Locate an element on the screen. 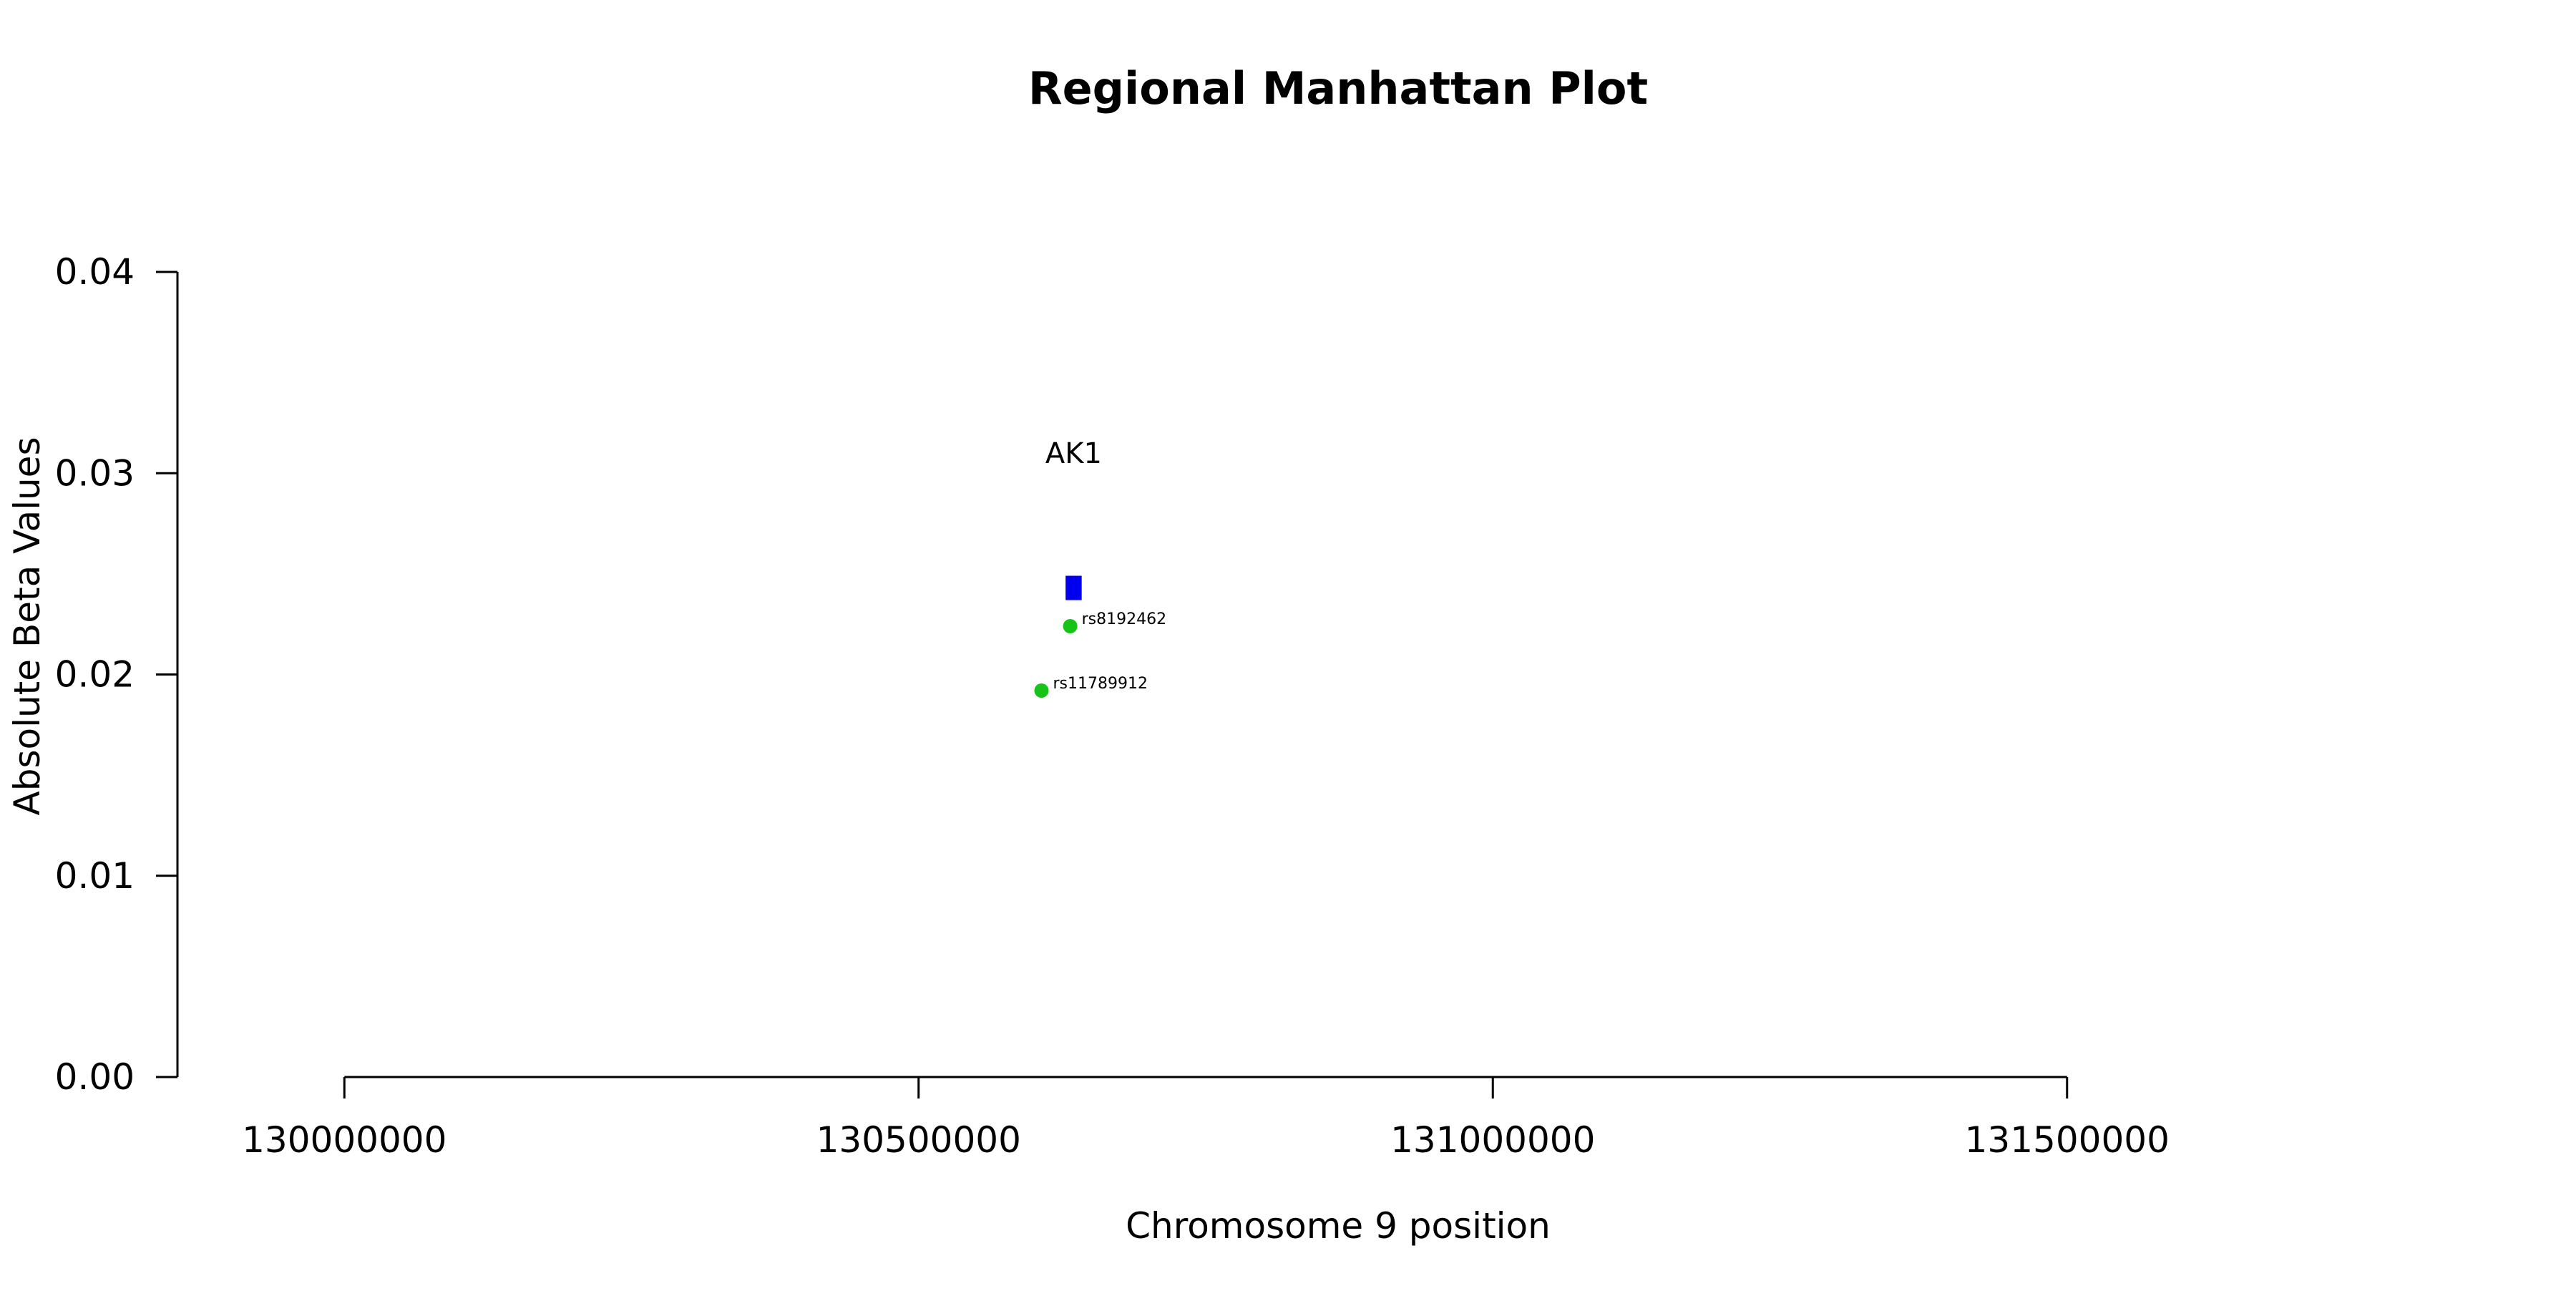 This screenshot has width=2576, height=1291. gene-box is located at coordinates (1073, 587).